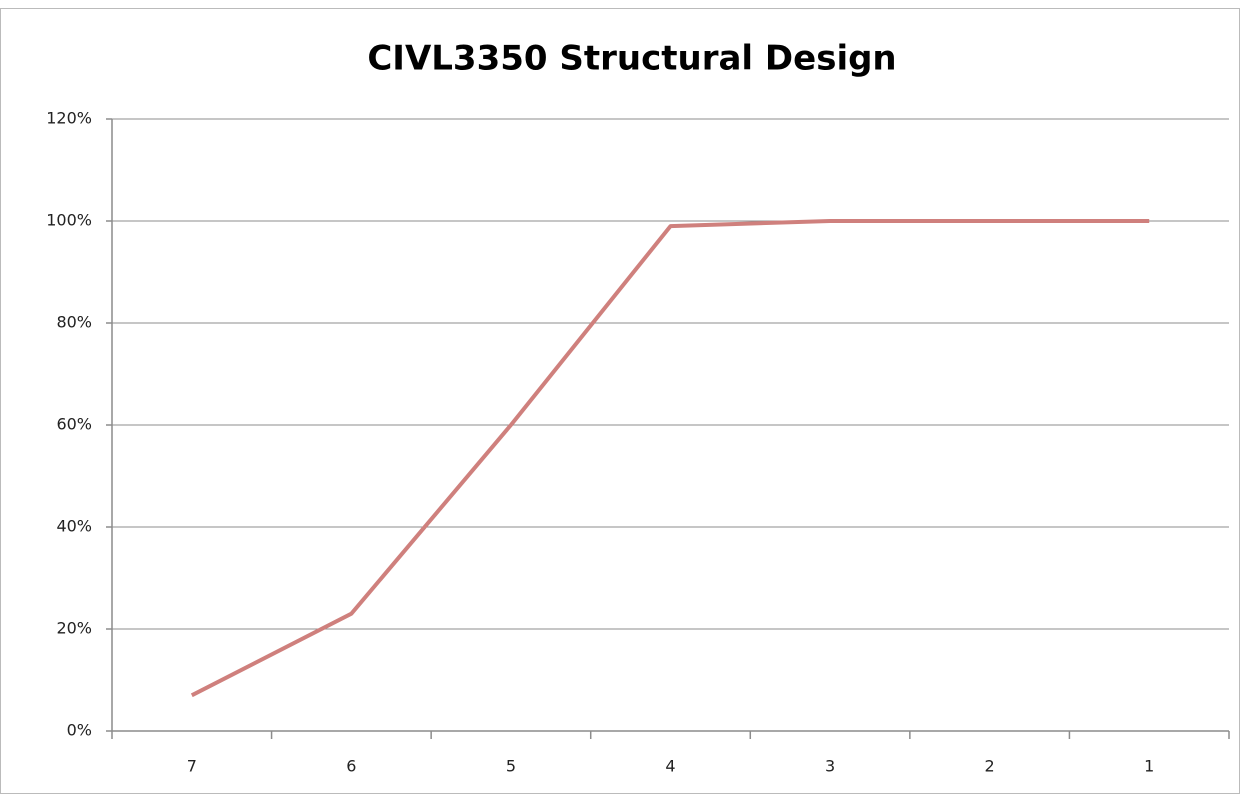 This screenshot has height=794, width=1240. What do you see at coordinates (990, 766) in the screenshot?
I see `x-tick-label: 2` at bounding box center [990, 766].